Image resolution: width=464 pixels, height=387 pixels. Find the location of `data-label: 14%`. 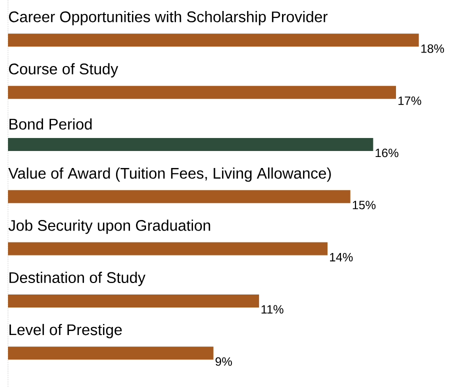

data-label: 14% is located at coordinates (341, 257).